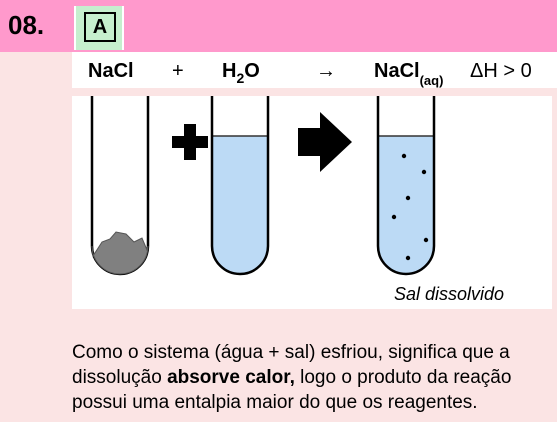 The height and width of the screenshot is (422, 557). What do you see at coordinates (326, 71) in the screenshot?
I see `reaction-arrow: →` at bounding box center [326, 71].